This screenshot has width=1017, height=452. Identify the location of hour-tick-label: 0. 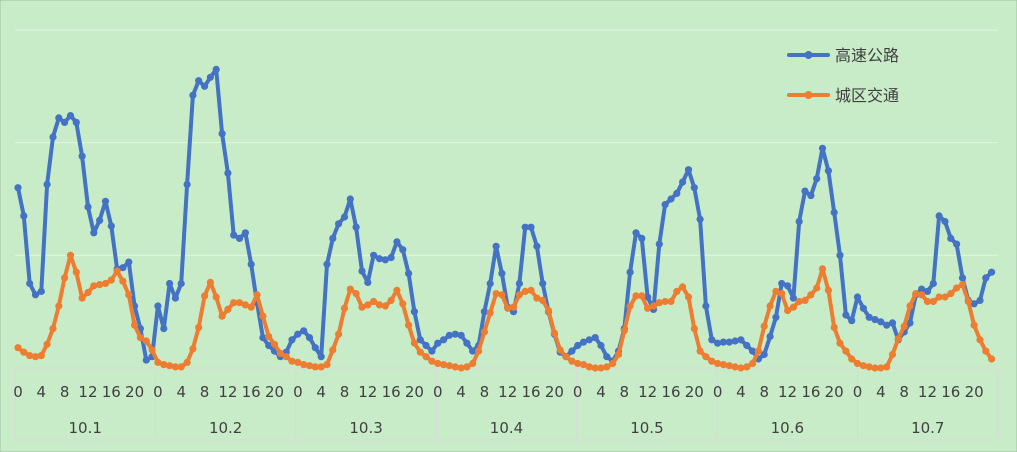
(578, 392).